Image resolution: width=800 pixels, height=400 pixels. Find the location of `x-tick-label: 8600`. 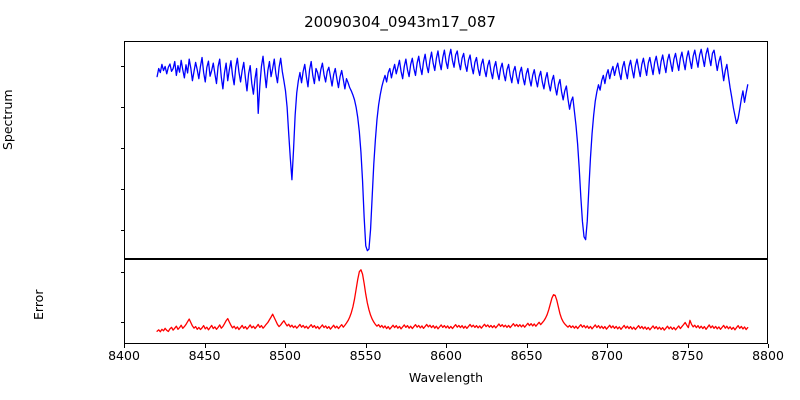

x-tick-label: 8600 is located at coordinates (446, 355).